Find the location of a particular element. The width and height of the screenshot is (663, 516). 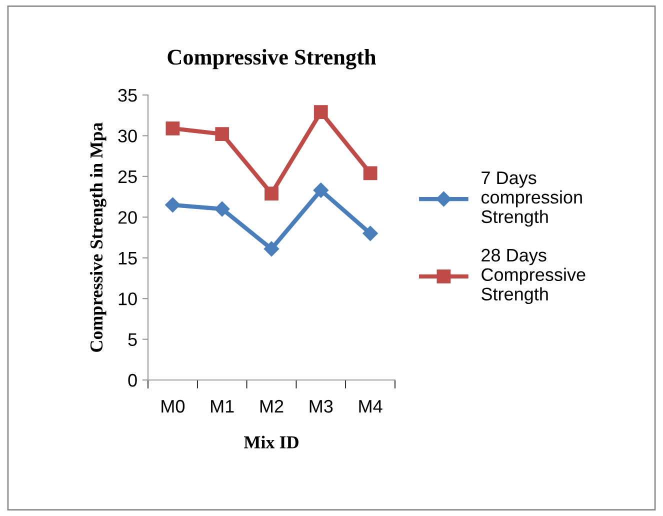

x-axis-title: Mix ID is located at coordinates (271, 442).